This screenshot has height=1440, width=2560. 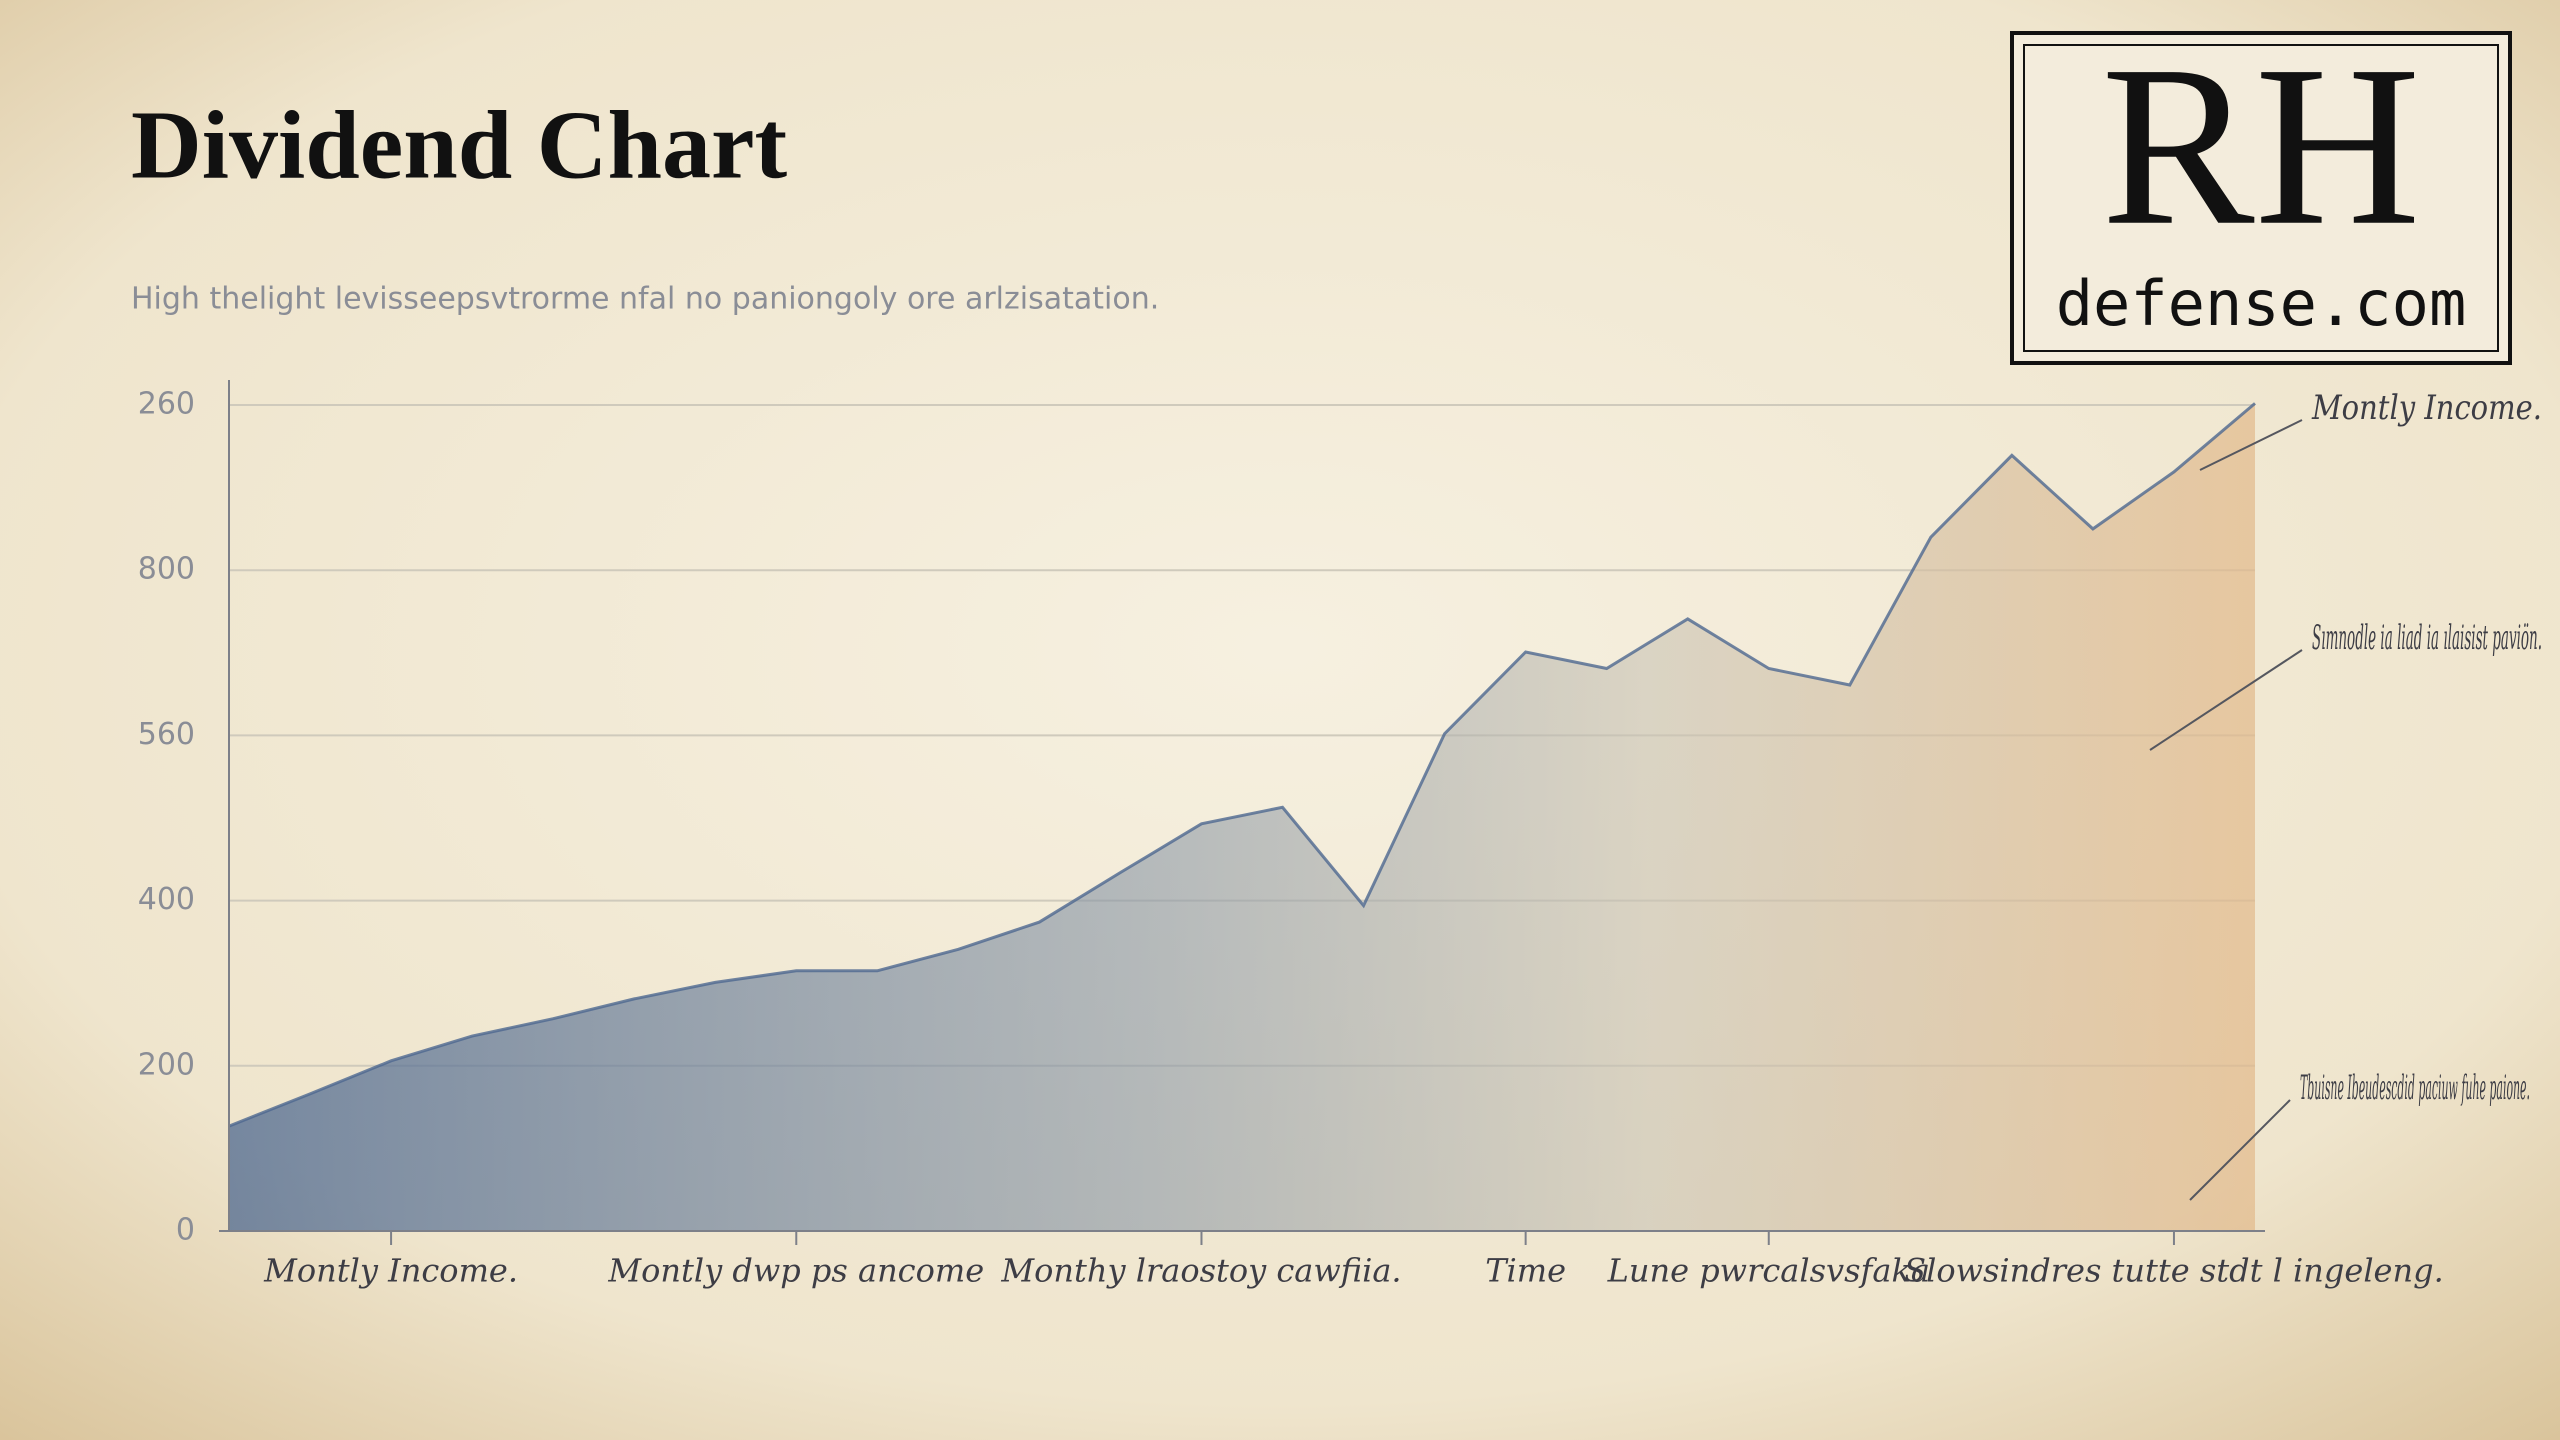 I want to click on chart-title: Dividend Chart, so click(x=459, y=145).